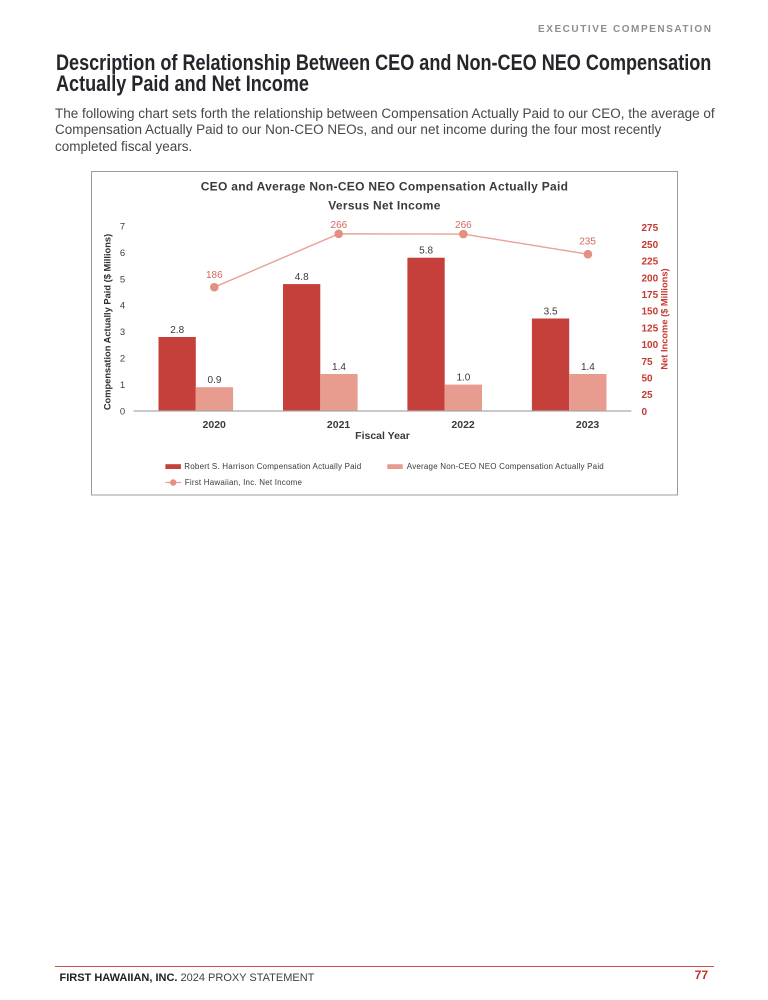 Image resolution: width=768 pixels, height=1000 pixels. I want to click on svg-text: 225, so click(650, 262).